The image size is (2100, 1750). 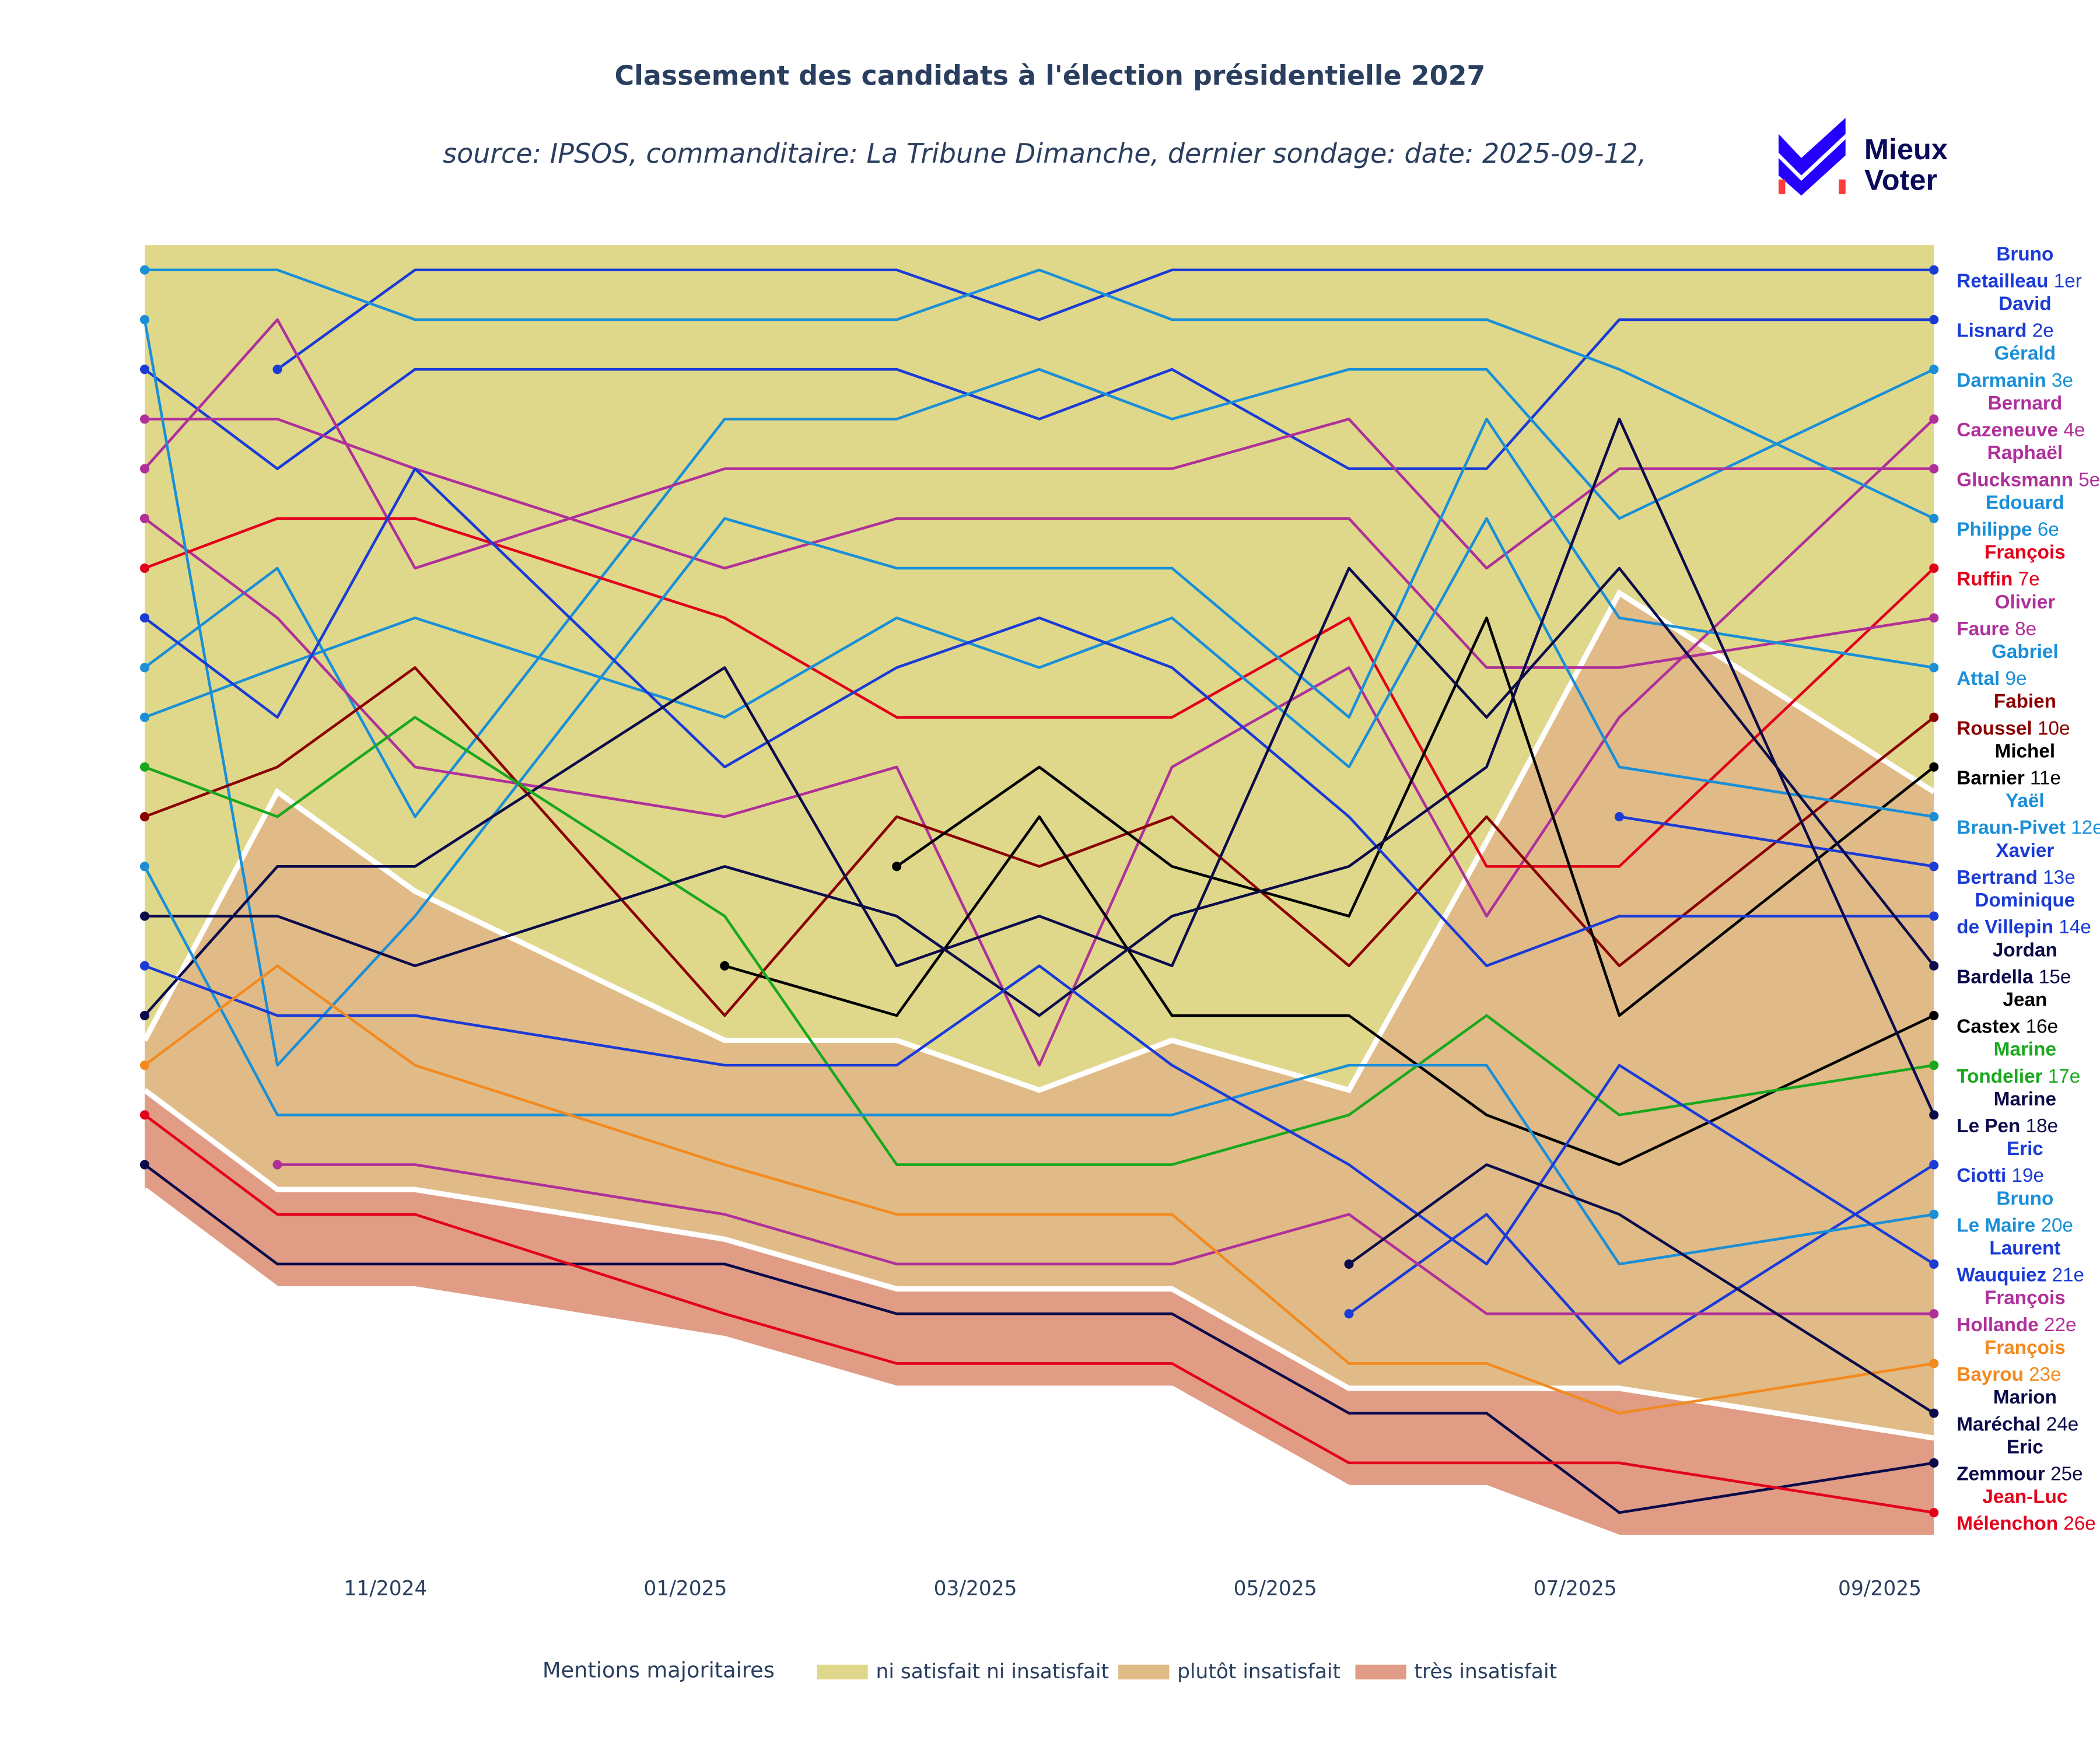 I want to click on candidate-last-name: Zemmour, so click(x=2001, y=1474).